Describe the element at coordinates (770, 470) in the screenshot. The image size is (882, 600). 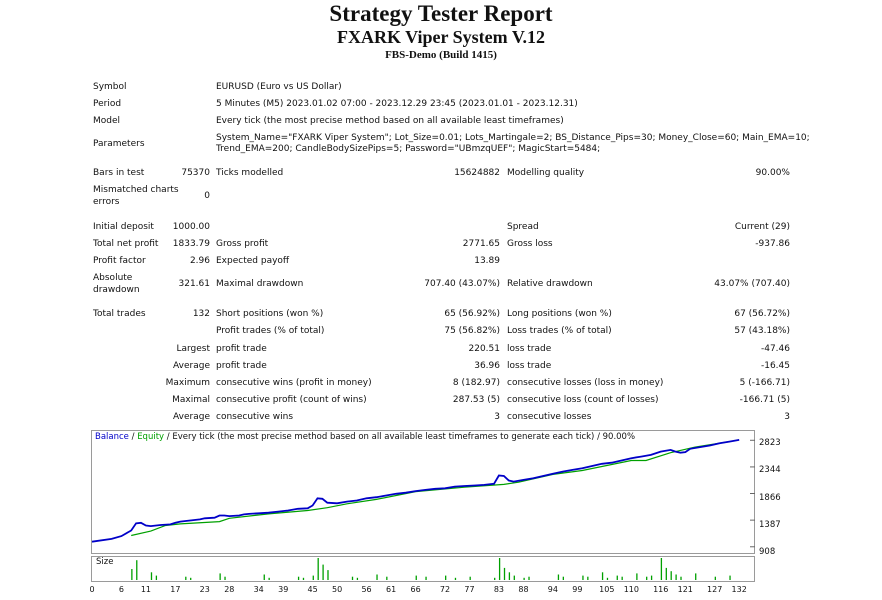
I see `y-tick-label: 2344` at that location.